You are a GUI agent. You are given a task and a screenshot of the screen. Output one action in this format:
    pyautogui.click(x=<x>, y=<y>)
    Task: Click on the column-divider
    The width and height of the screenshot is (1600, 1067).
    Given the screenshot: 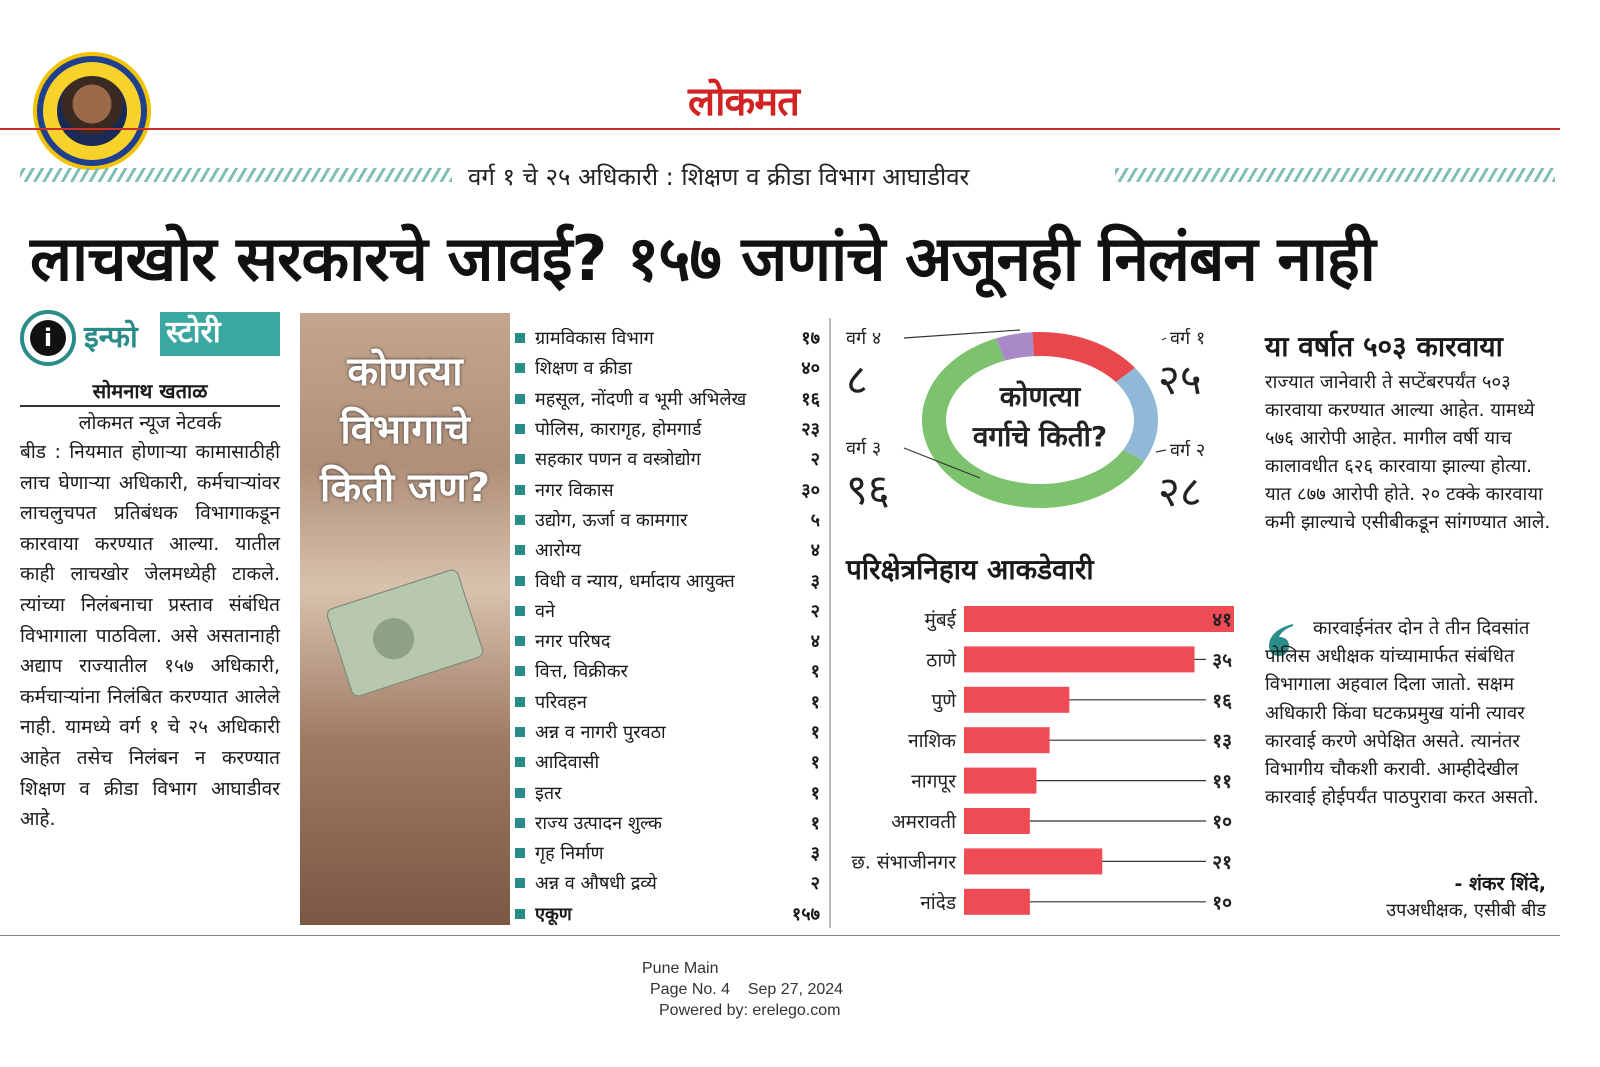 What is the action you would take?
    pyautogui.click(x=830, y=623)
    